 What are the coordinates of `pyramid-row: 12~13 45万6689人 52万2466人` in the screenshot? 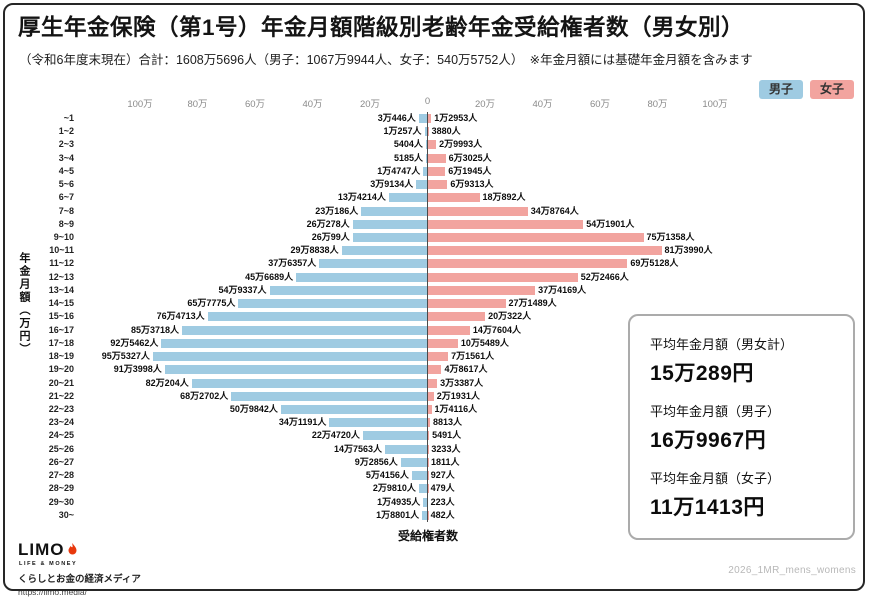 It's located at (435, 277).